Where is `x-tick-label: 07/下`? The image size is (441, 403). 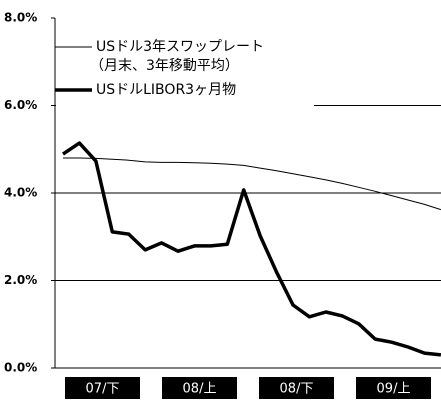 x-tick-label: 07/下 is located at coordinates (103, 389).